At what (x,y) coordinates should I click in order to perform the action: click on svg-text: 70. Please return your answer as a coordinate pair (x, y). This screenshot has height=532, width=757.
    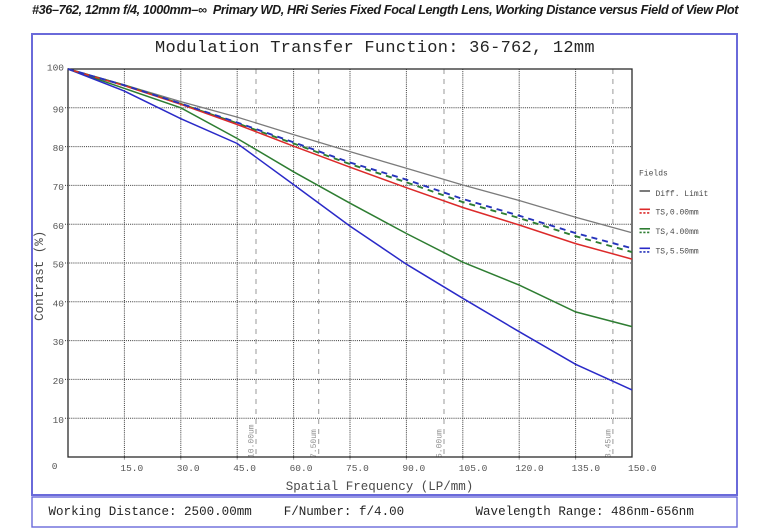
    Looking at the image, I should click on (59, 187).